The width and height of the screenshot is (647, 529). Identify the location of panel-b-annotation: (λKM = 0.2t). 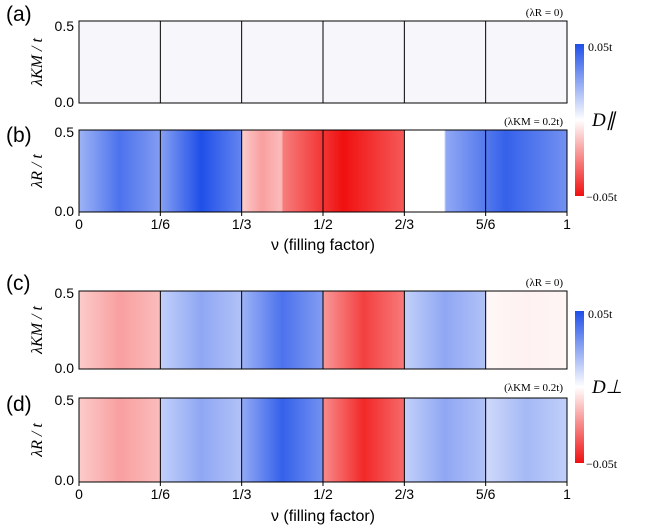
(533, 122).